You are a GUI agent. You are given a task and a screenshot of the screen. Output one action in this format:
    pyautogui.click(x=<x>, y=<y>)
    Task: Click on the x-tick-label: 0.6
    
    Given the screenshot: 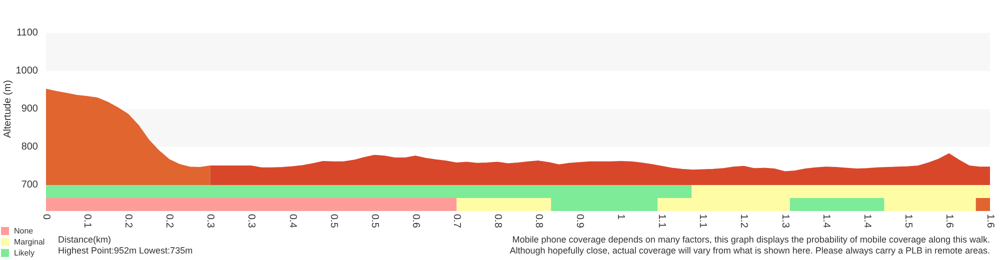 What is the action you would take?
    pyautogui.click(x=415, y=221)
    